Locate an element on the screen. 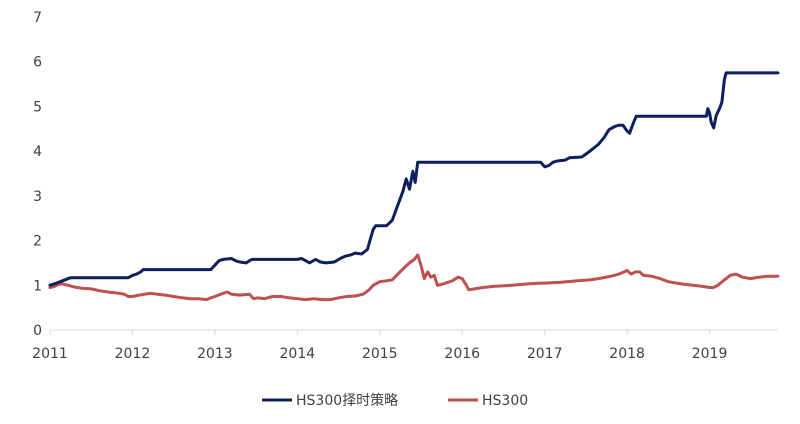 This screenshot has height=424, width=800. y-tick-label-2: 2 is located at coordinates (37, 242).